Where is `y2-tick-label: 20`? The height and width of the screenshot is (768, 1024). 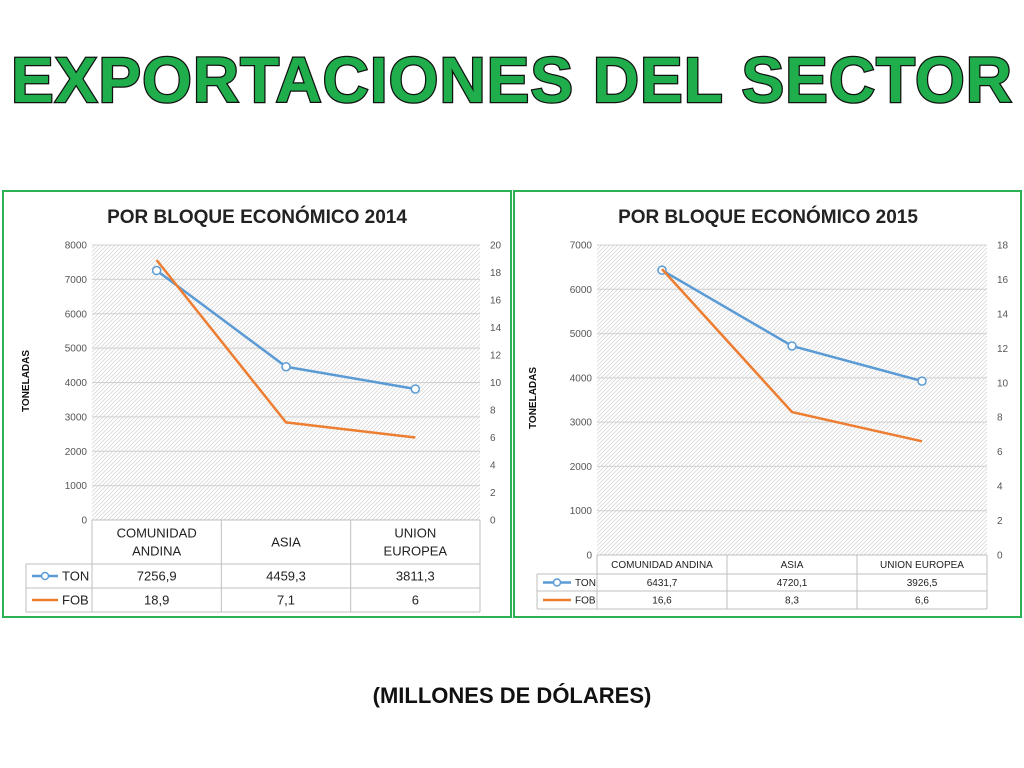
y2-tick-label: 20 is located at coordinates (496, 246).